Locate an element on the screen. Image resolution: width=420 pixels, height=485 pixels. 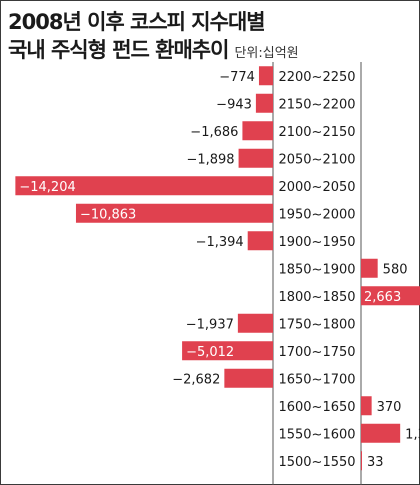
category-label: 1500~1550 is located at coordinates (316, 462).